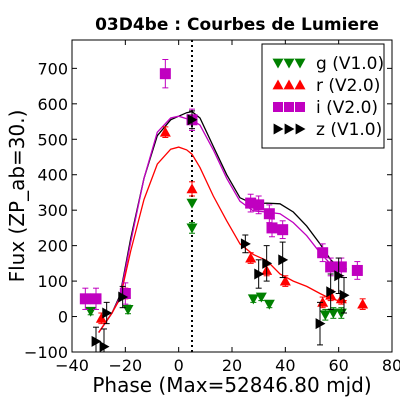 The width and height of the screenshot is (400, 400). I want to click on x-tick-label: 80, so click(391, 365).